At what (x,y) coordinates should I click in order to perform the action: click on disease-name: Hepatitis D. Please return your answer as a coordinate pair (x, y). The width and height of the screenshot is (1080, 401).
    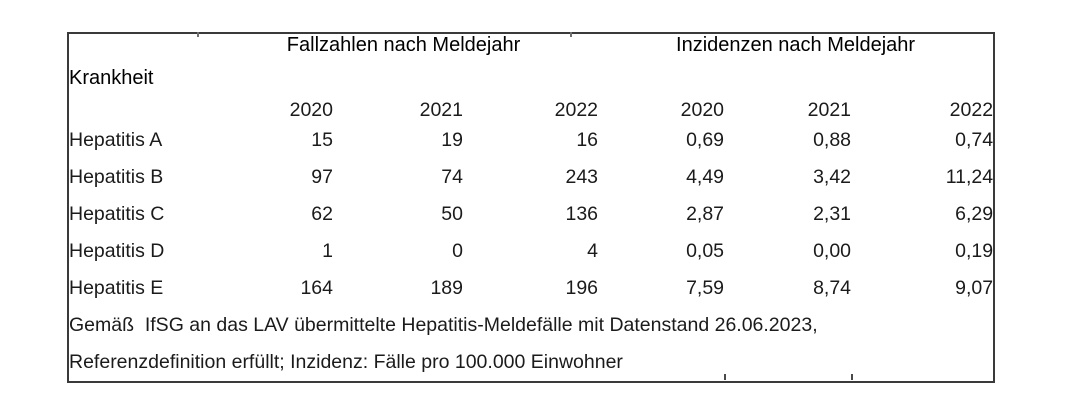
    Looking at the image, I should click on (117, 251).